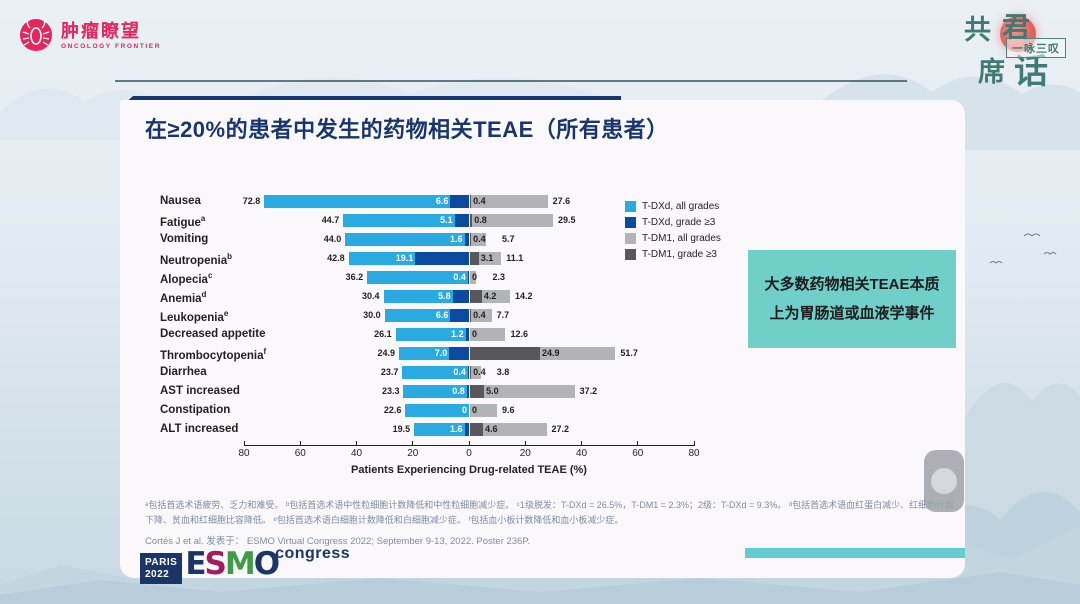 Image resolution: width=1080 pixels, height=604 pixels. I want to click on tdm1-total-value: 3.8, so click(503, 372).